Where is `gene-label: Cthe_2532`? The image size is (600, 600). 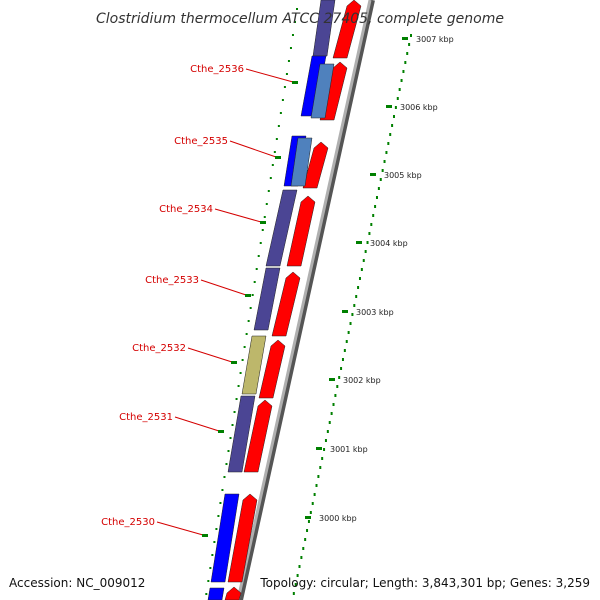
gene-label: Cthe_2532 is located at coordinates (159, 348).